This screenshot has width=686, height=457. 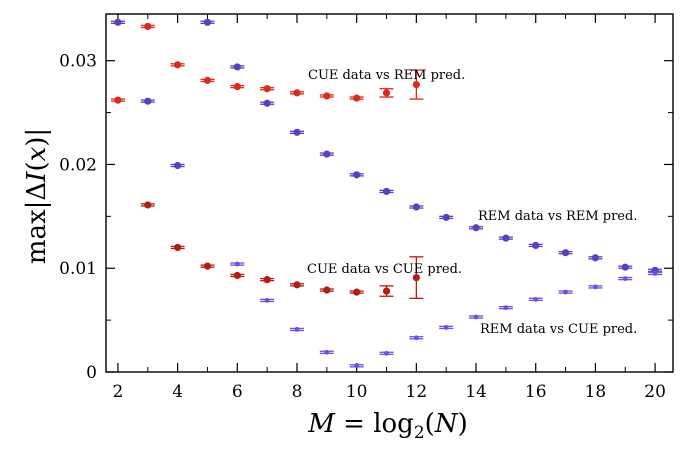 I want to click on x-axis-label: M = log2(N), so click(x=387, y=426).